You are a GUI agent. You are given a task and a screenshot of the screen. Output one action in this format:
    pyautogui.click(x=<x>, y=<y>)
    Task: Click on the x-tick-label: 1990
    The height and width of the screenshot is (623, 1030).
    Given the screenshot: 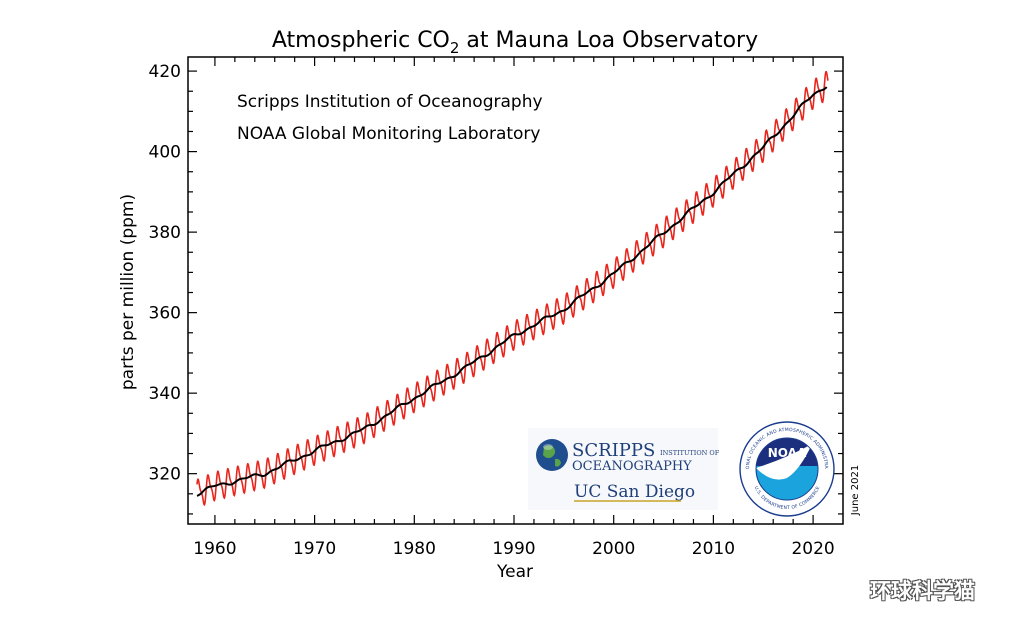 What is the action you would take?
    pyautogui.click(x=513, y=549)
    